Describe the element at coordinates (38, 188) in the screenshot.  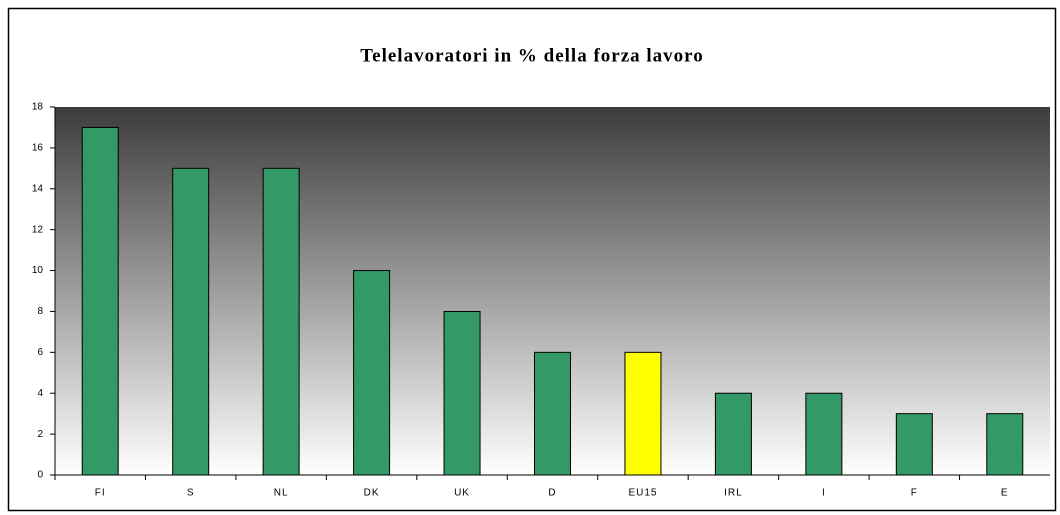
I see `y-tick-label: 14` at that location.